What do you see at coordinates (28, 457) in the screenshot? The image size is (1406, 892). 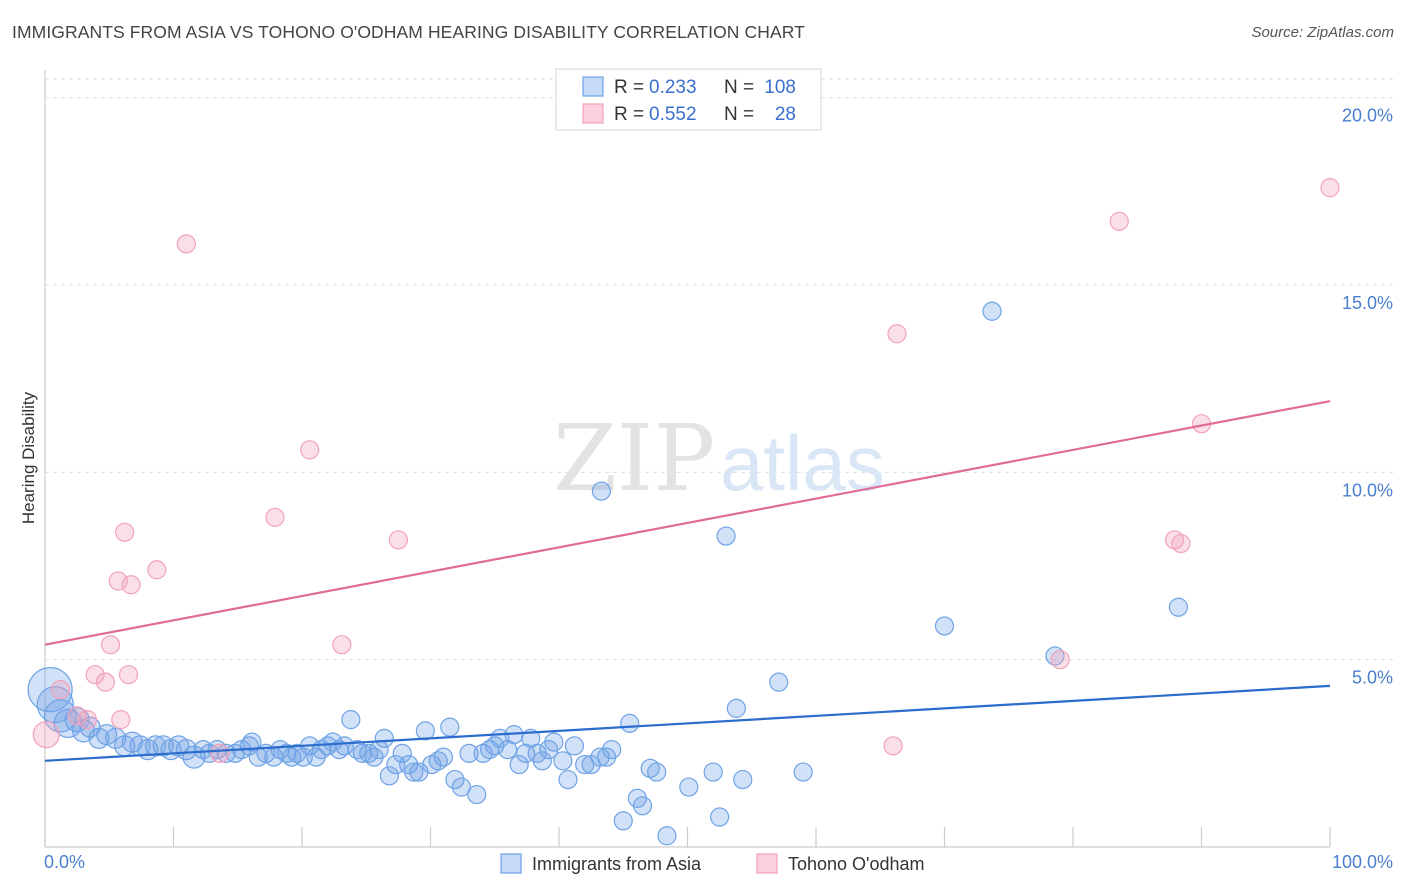 I see `y-axis-label: Hearing Disability` at bounding box center [28, 457].